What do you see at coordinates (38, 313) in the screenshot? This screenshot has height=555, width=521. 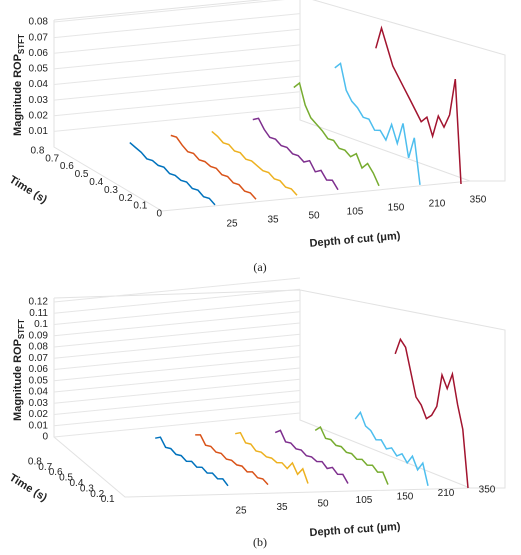 I see `z-tick-label: 0.11` at bounding box center [38, 313].